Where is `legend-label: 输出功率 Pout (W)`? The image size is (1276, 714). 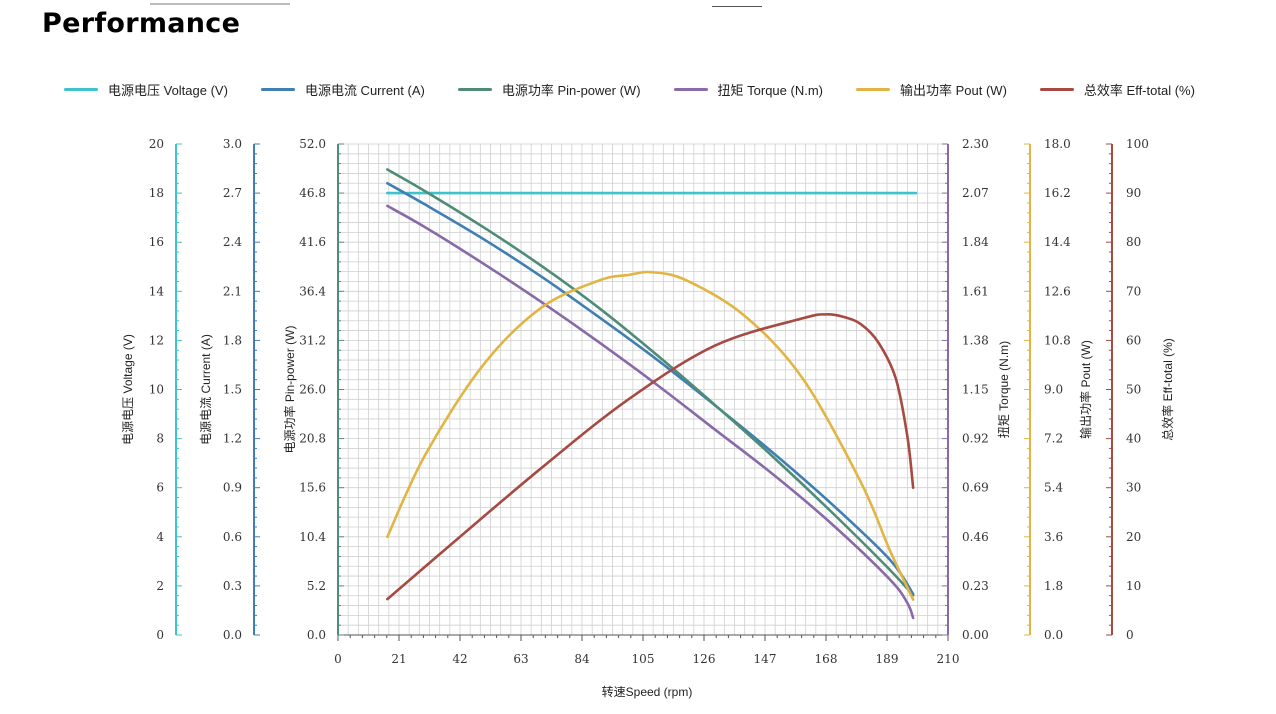
legend-label: 输出功率 Pout (W) is located at coordinates (953, 90).